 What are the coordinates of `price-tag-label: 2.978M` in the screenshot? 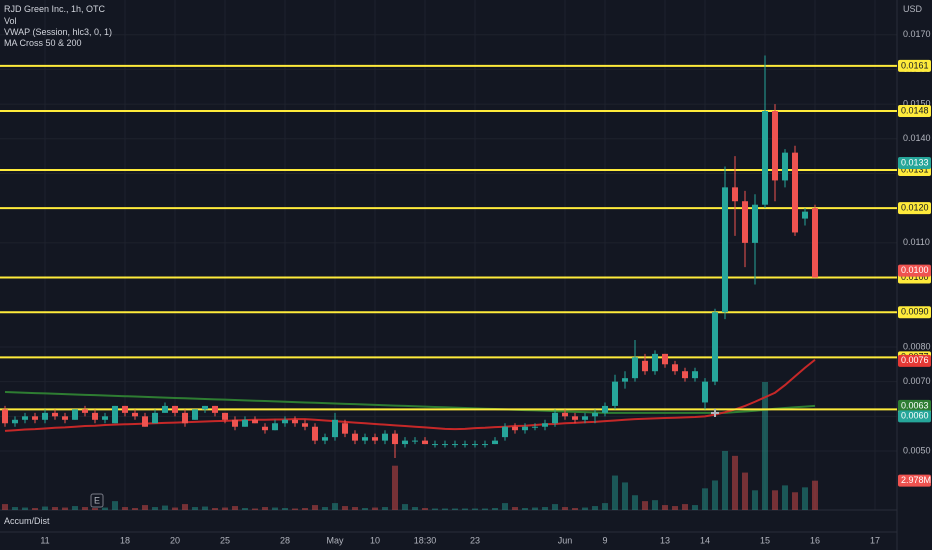 It's located at (916, 480).